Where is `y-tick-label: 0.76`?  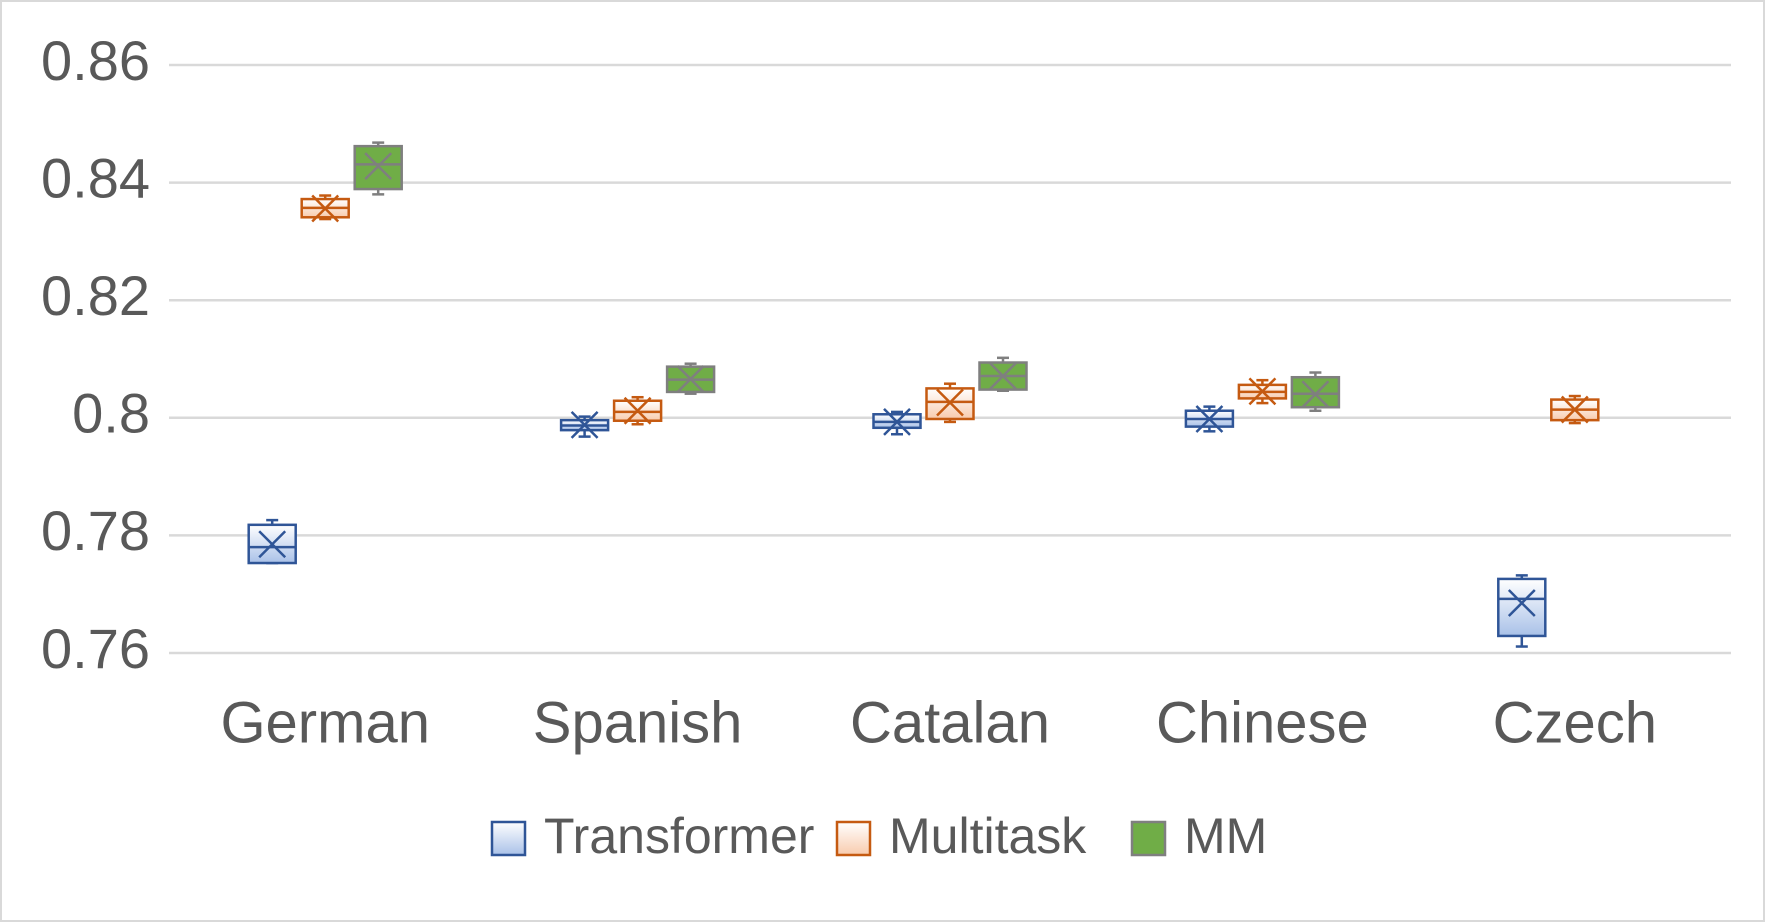 y-tick-label: 0.76 is located at coordinates (95, 648).